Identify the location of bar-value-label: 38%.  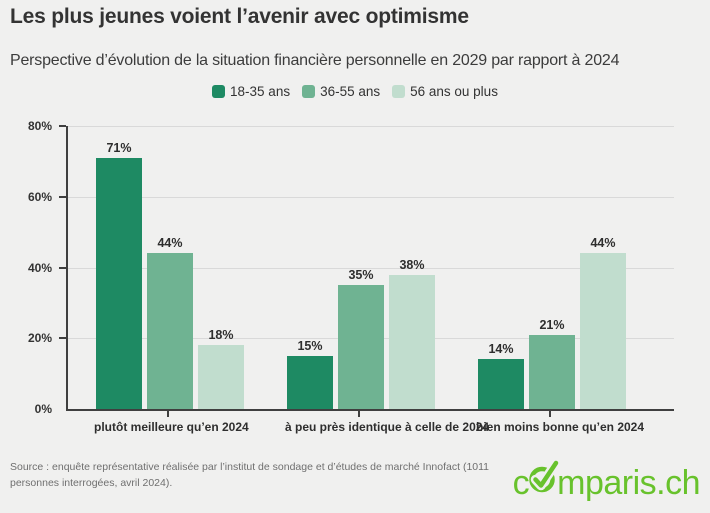
(412, 265).